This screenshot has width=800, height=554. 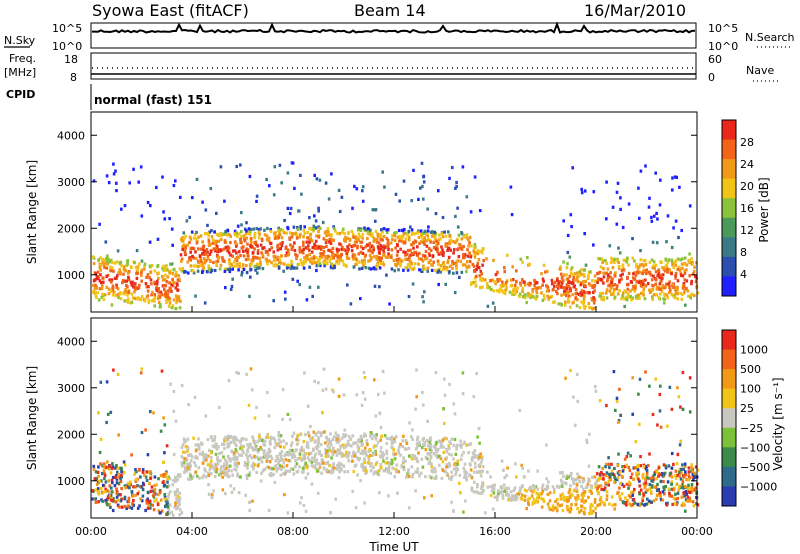 I want to click on freq-frame, so click(x=393, y=66).